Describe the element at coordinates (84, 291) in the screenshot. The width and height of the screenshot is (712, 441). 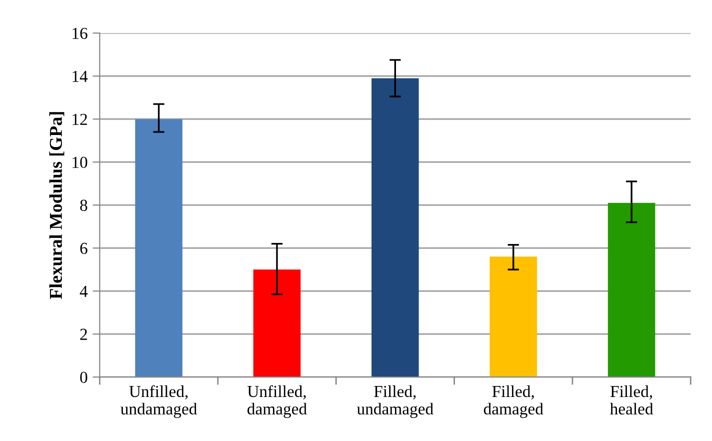
I see `y-tick-label: 4` at that location.